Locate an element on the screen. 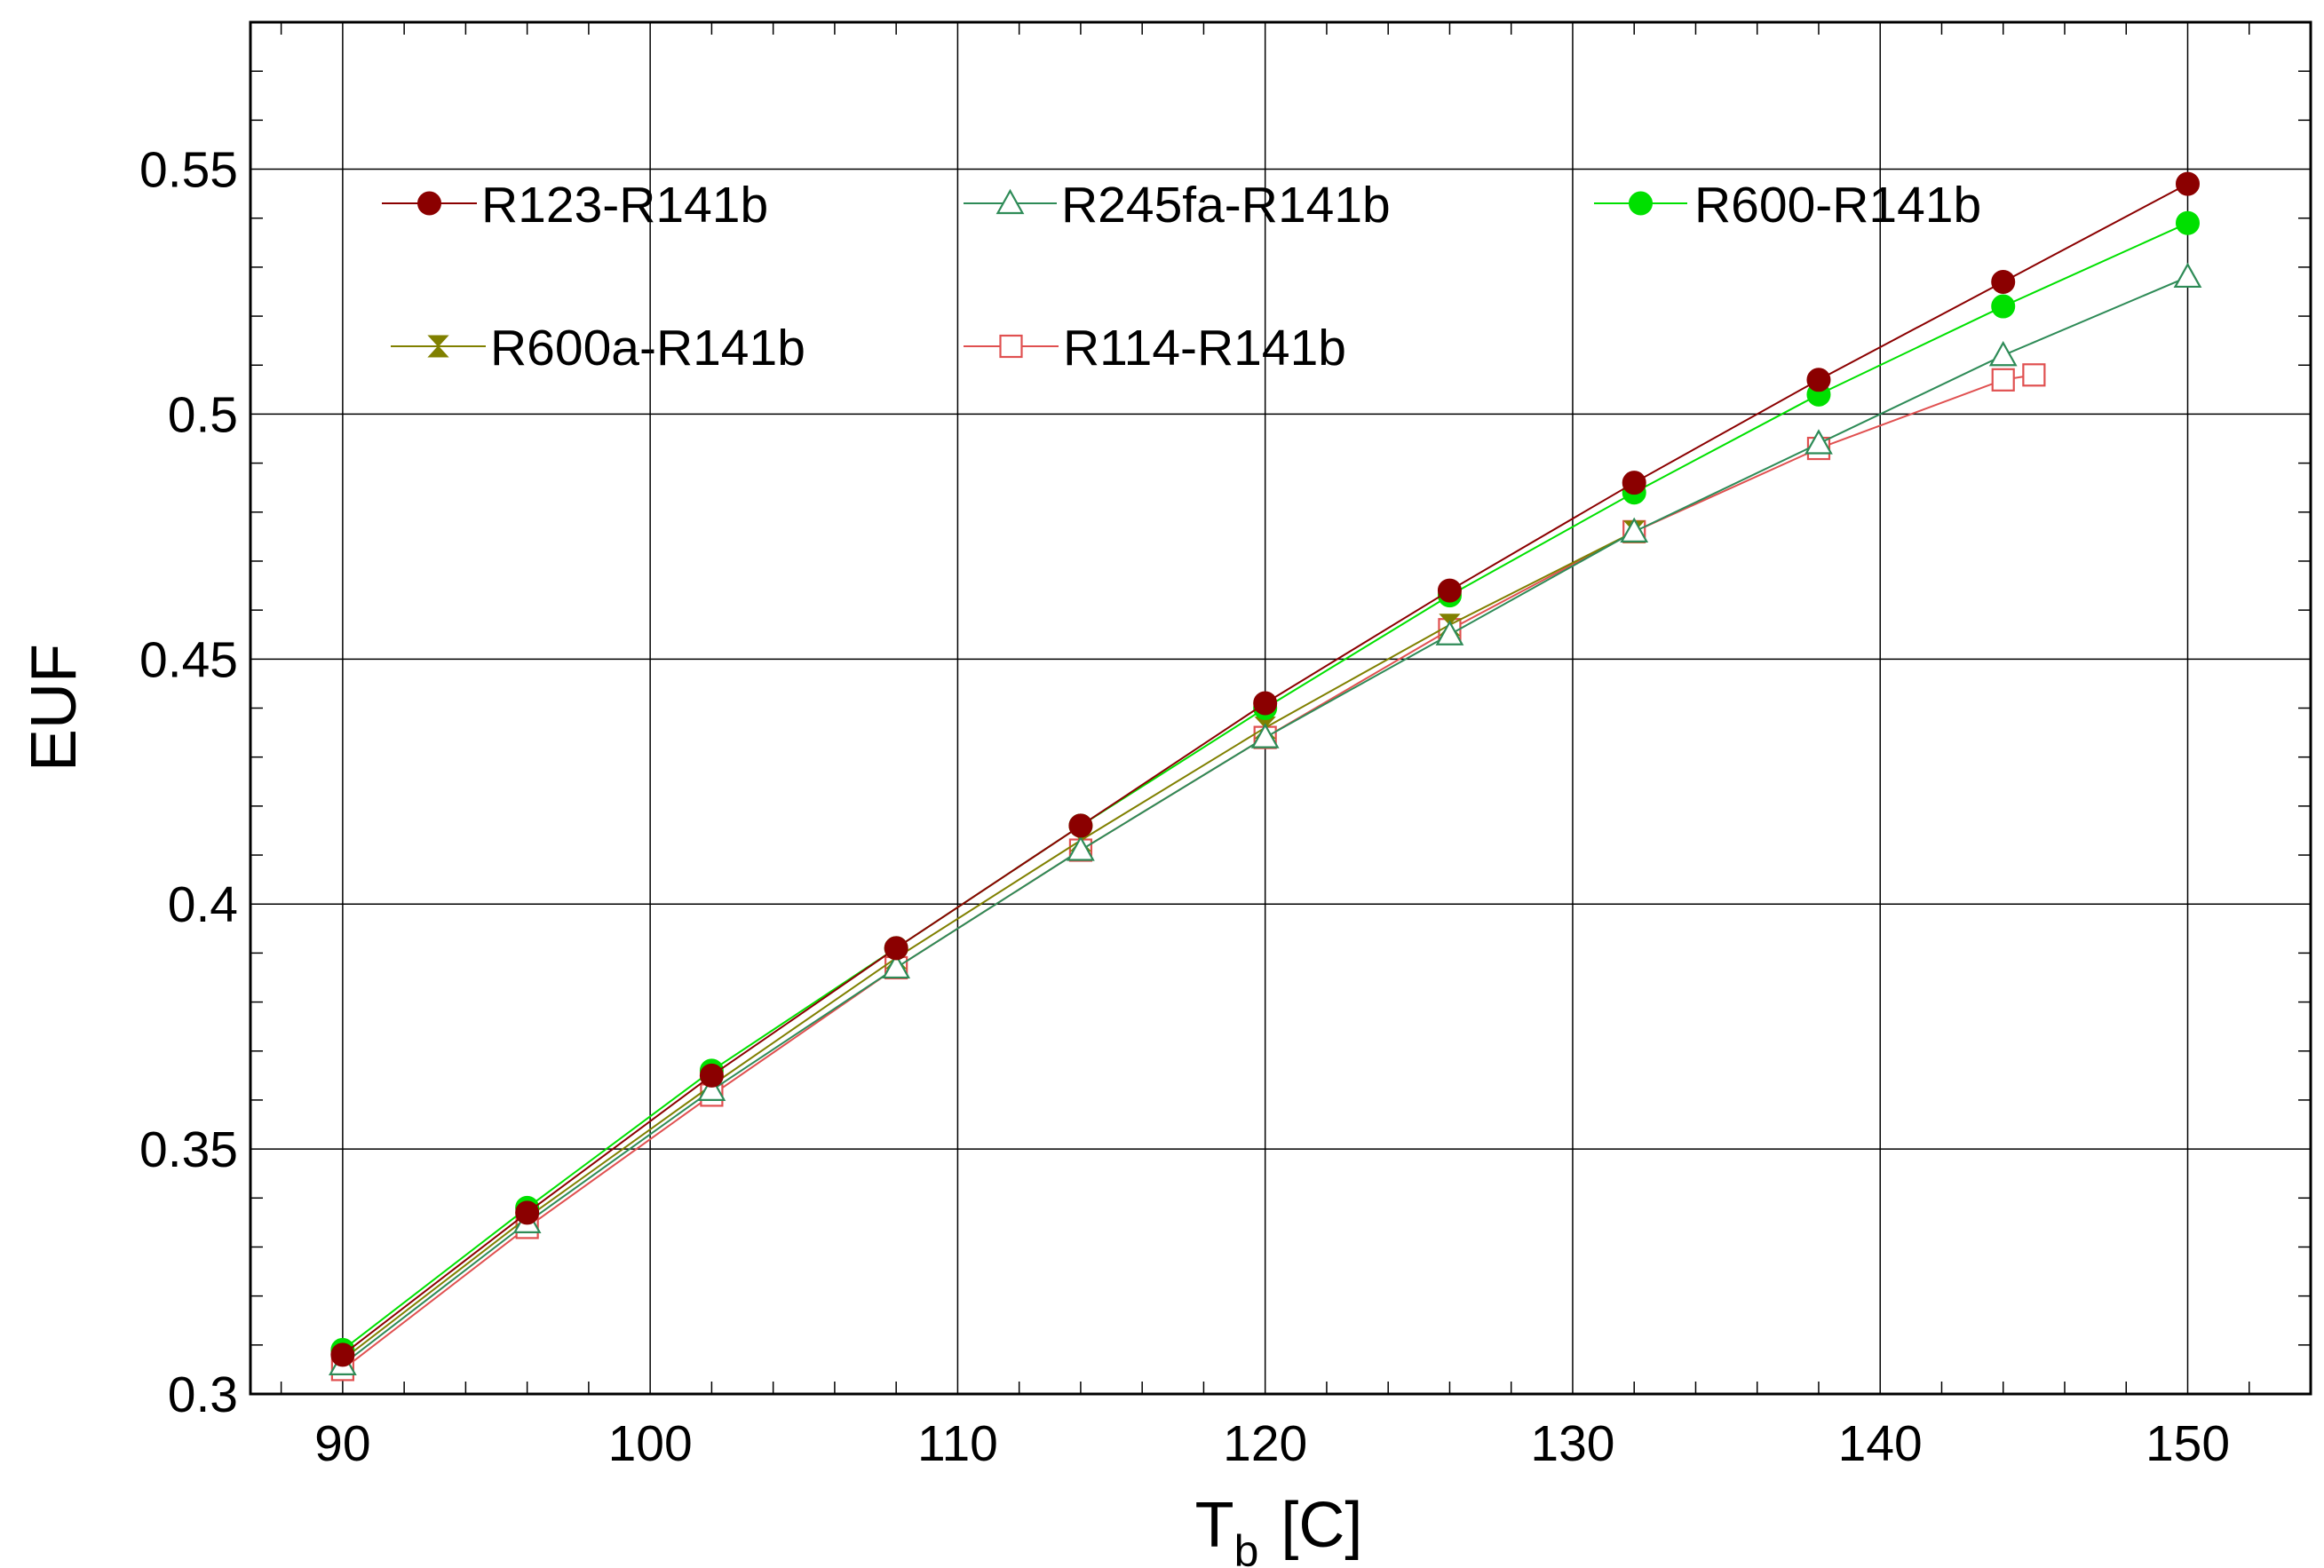 The image size is (2324, 1568). legend-label: R600a-R141b is located at coordinates (648, 348).